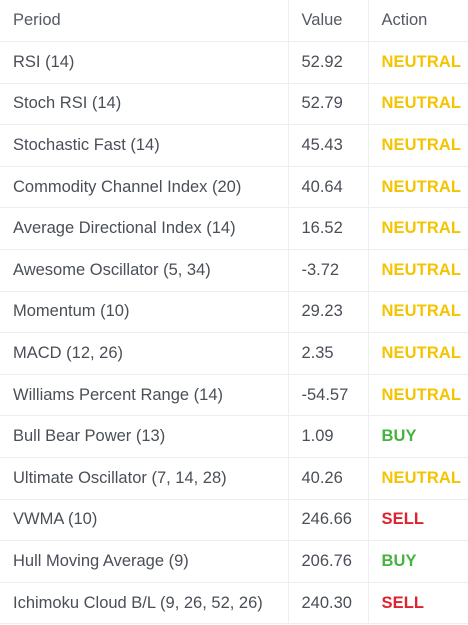 The image size is (468, 625). Describe the element at coordinates (328, 561) in the screenshot. I see `indicator-value: 206.76` at that location.